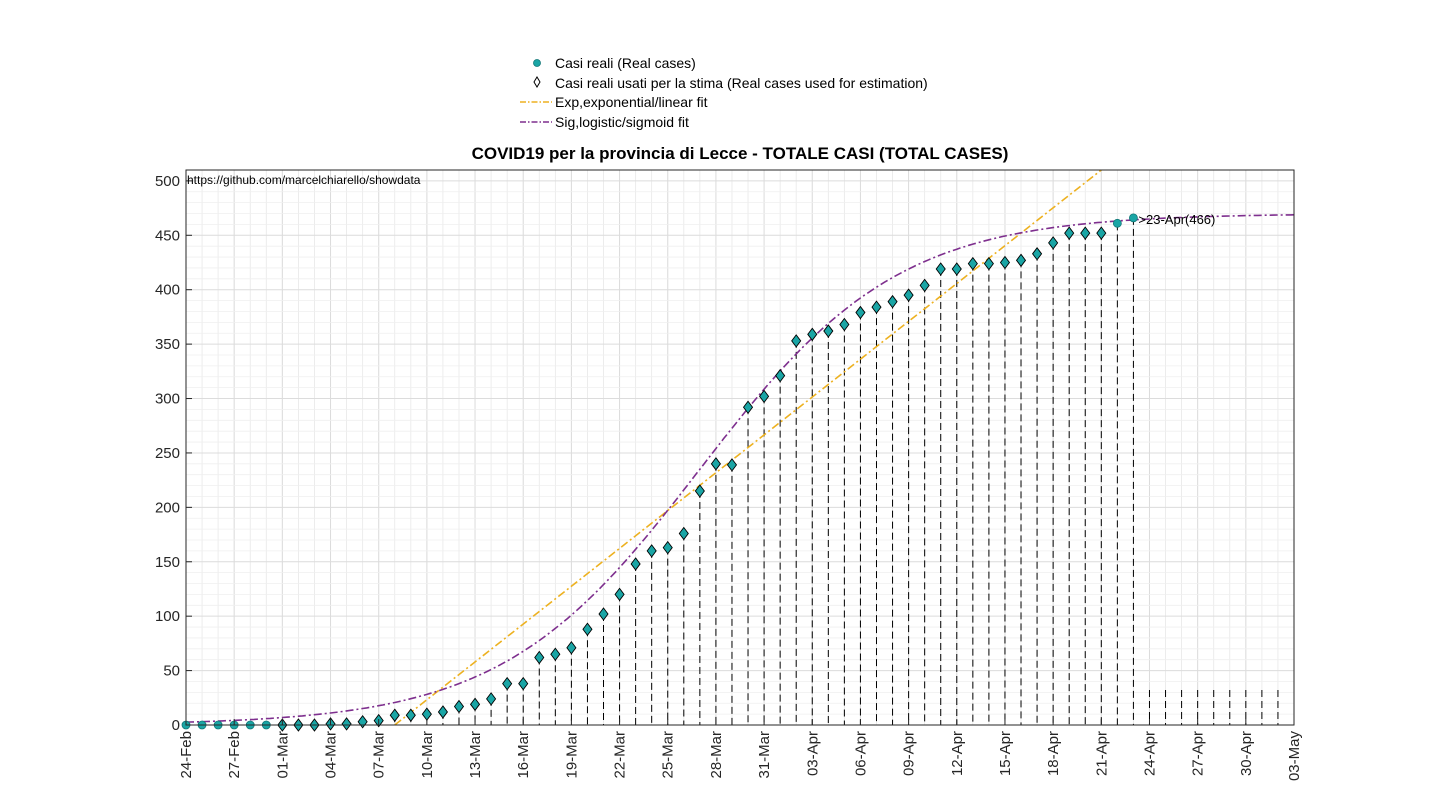  Describe the element at coordinates (909, 753) in the screenshot. I see `x-tick-label: 09-Apr` at that location.